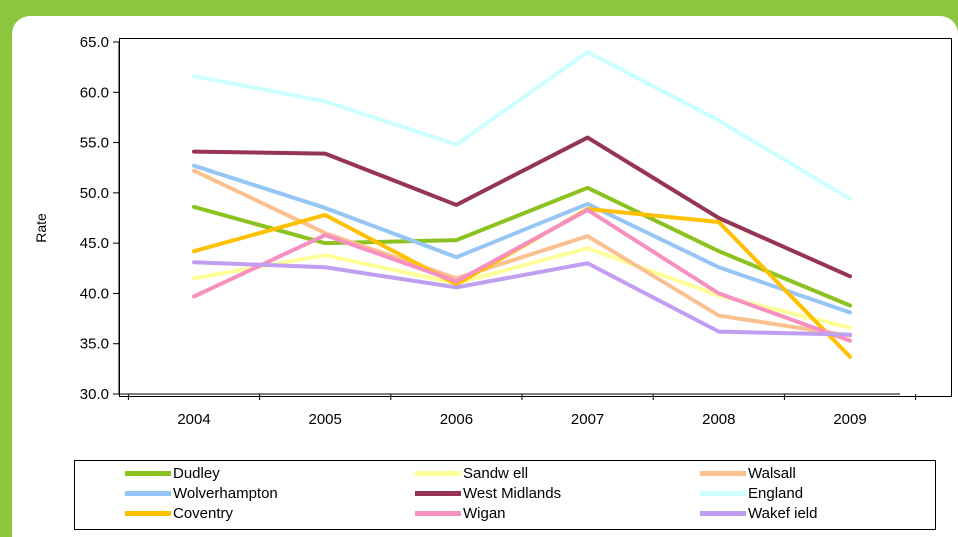  Describe the element at coordinates (225, 493) in the screenshot. I see `legend-label: Wolverhampton` at that location.